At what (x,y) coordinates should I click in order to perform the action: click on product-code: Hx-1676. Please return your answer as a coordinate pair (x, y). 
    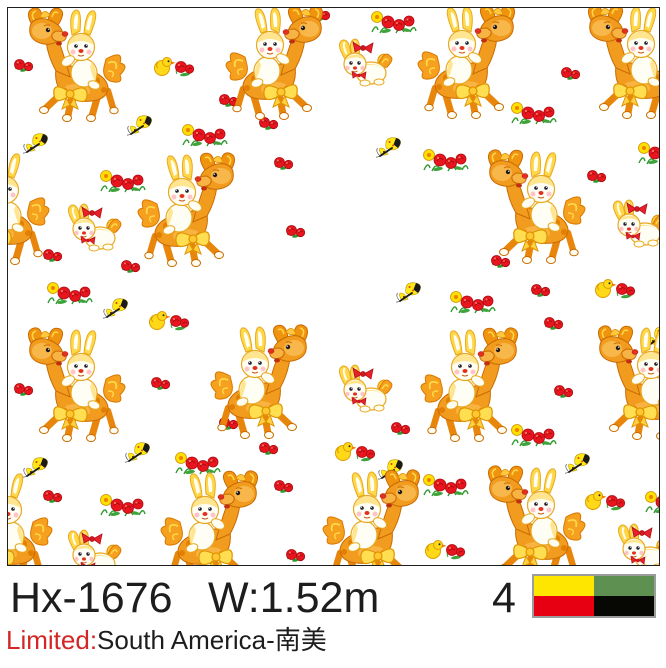
    Looking at the image, I should click on (91, 598).